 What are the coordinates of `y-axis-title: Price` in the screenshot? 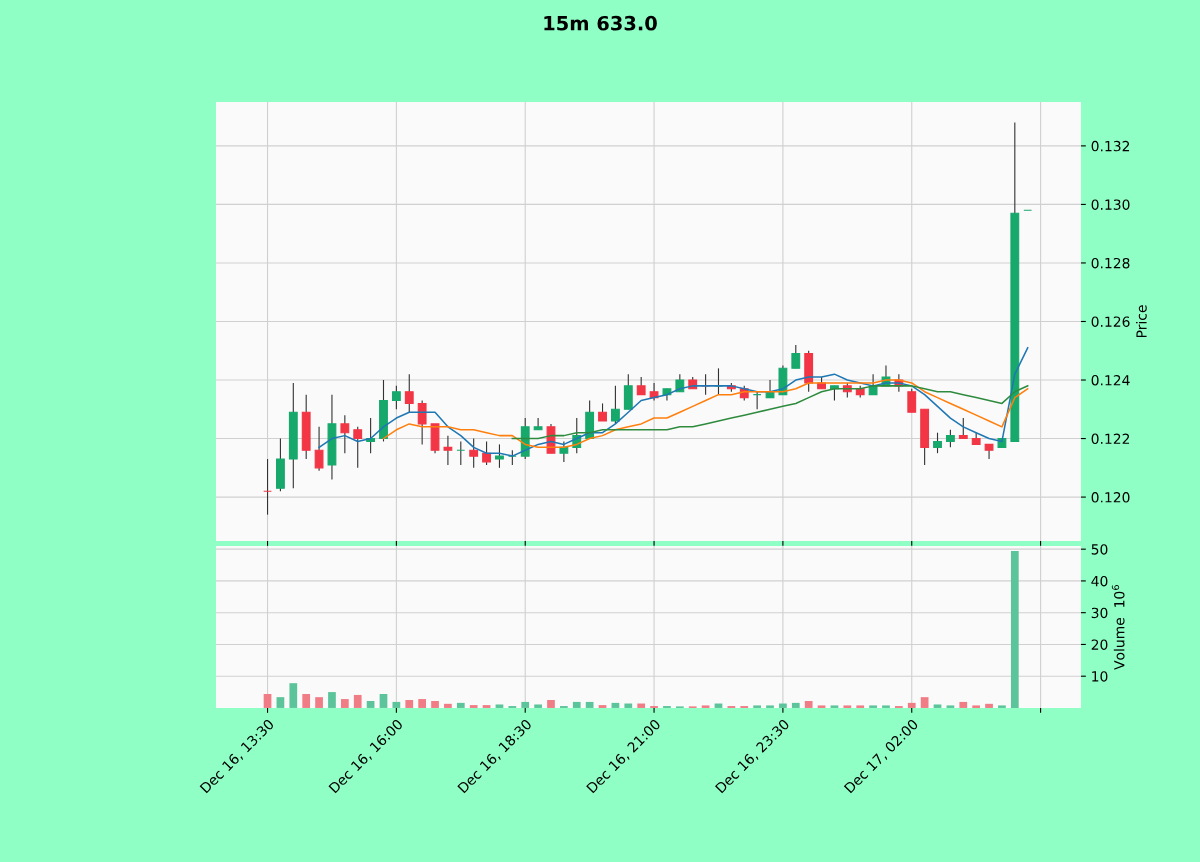 It's located at (1141, 321).